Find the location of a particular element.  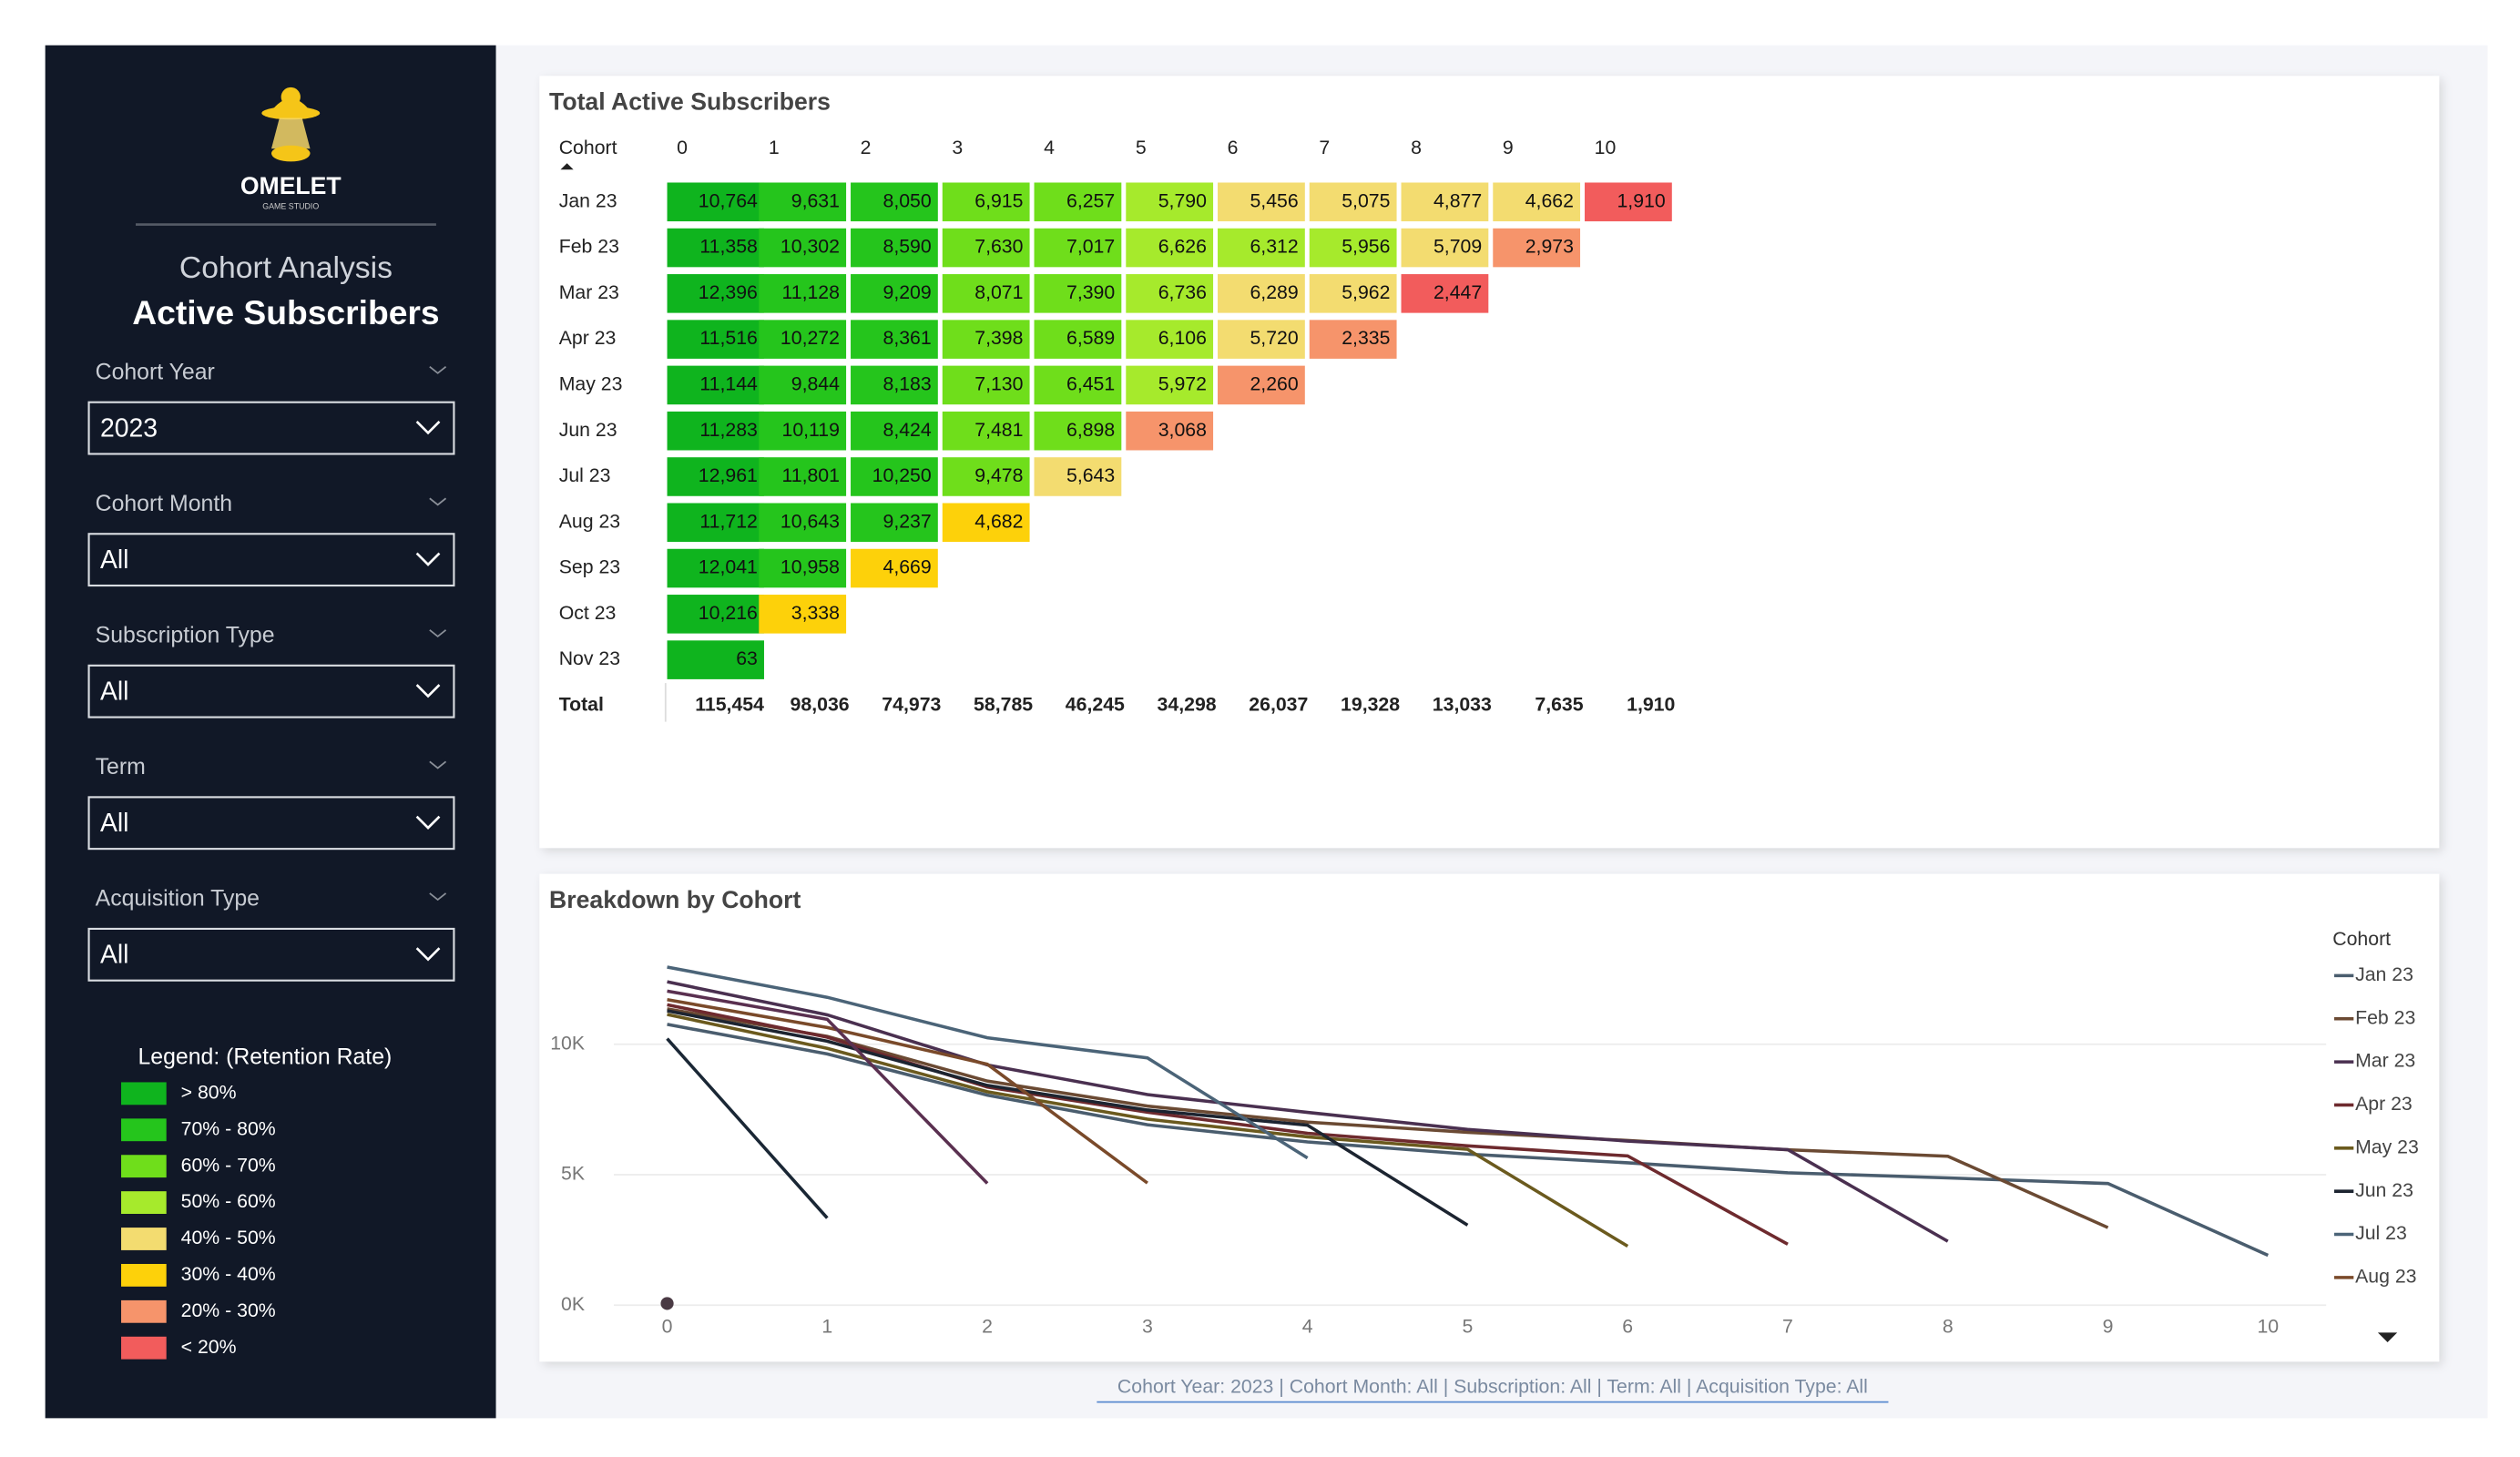

x-tick-label: 0 is located at coordinates (667, 1327).